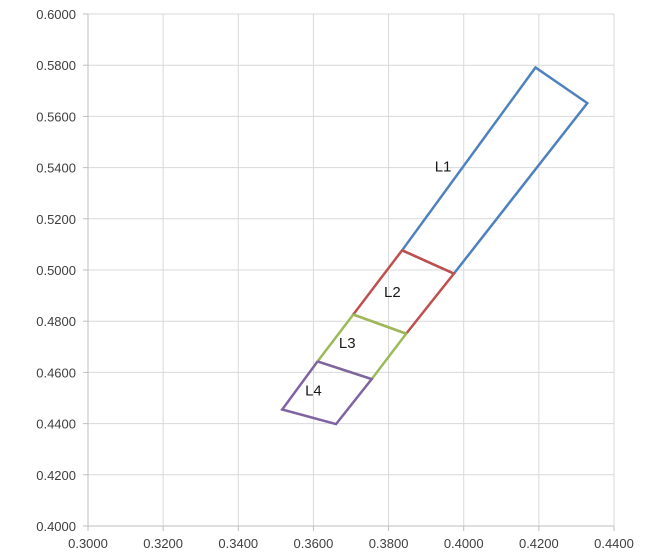 This screenshot has width=653, height=559. Describe the element at coordinates (56, 526) in the screenshot. I see `y-tick-label: 0.4000` at that location.